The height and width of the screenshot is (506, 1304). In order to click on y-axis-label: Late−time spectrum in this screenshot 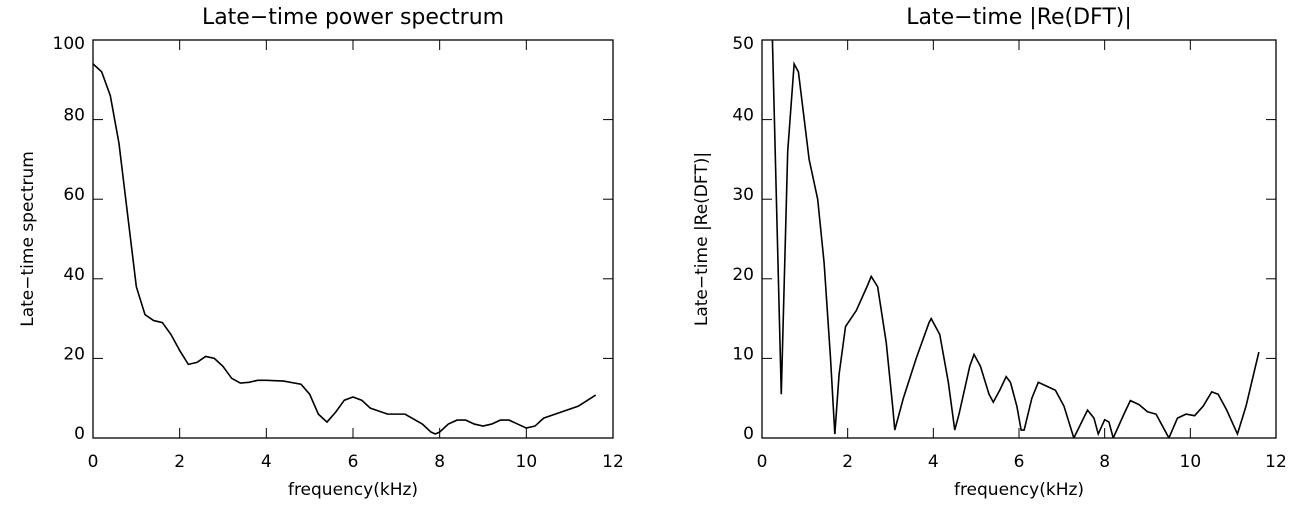, I will do `click(28, 239)`.